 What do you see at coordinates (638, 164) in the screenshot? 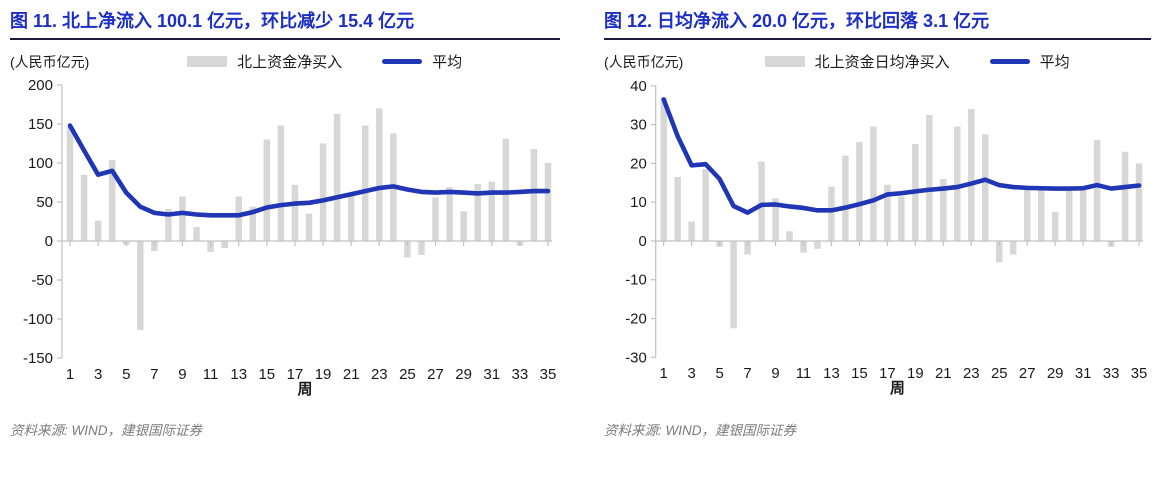
I see `y-tick-label: 20` at bounding box center [638, 164].